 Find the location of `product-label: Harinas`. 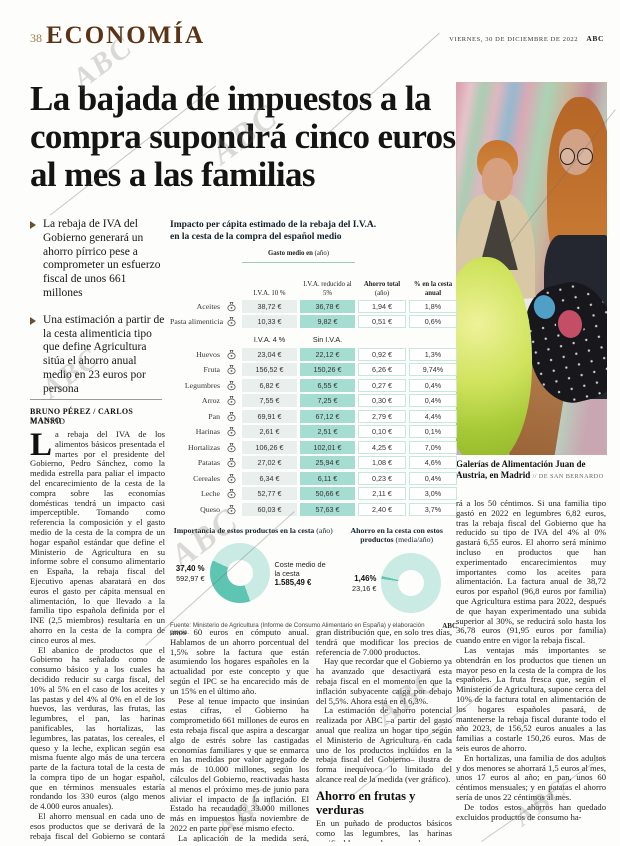

product-label: Harinas is located at coordinates (207, 432).